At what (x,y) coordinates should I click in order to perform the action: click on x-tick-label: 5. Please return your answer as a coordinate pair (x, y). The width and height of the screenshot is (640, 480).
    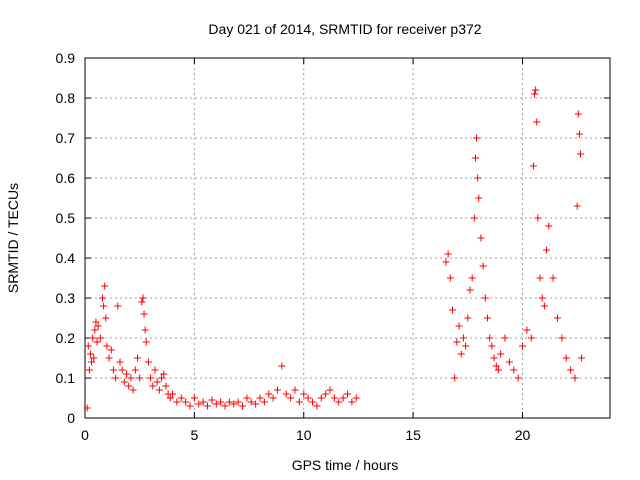
    Looking at the image, I should click on (194, 435).